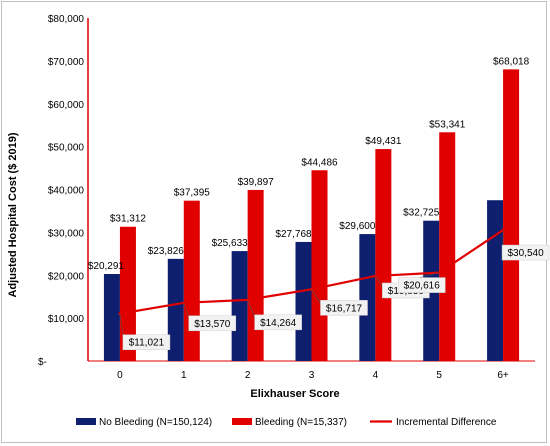 The image size is (550, 446). What do you see at coordinates (66, 19) in the screenshot?
I see `y-tick-label: $80,000` at bounding box center [66, 19].